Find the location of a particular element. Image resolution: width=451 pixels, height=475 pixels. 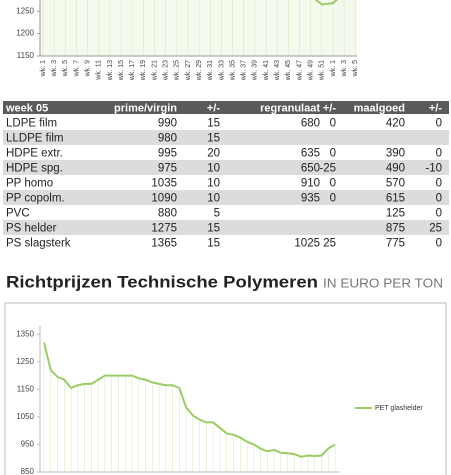

table-header-cell: maalgoed is located at coordinates (379, 108).